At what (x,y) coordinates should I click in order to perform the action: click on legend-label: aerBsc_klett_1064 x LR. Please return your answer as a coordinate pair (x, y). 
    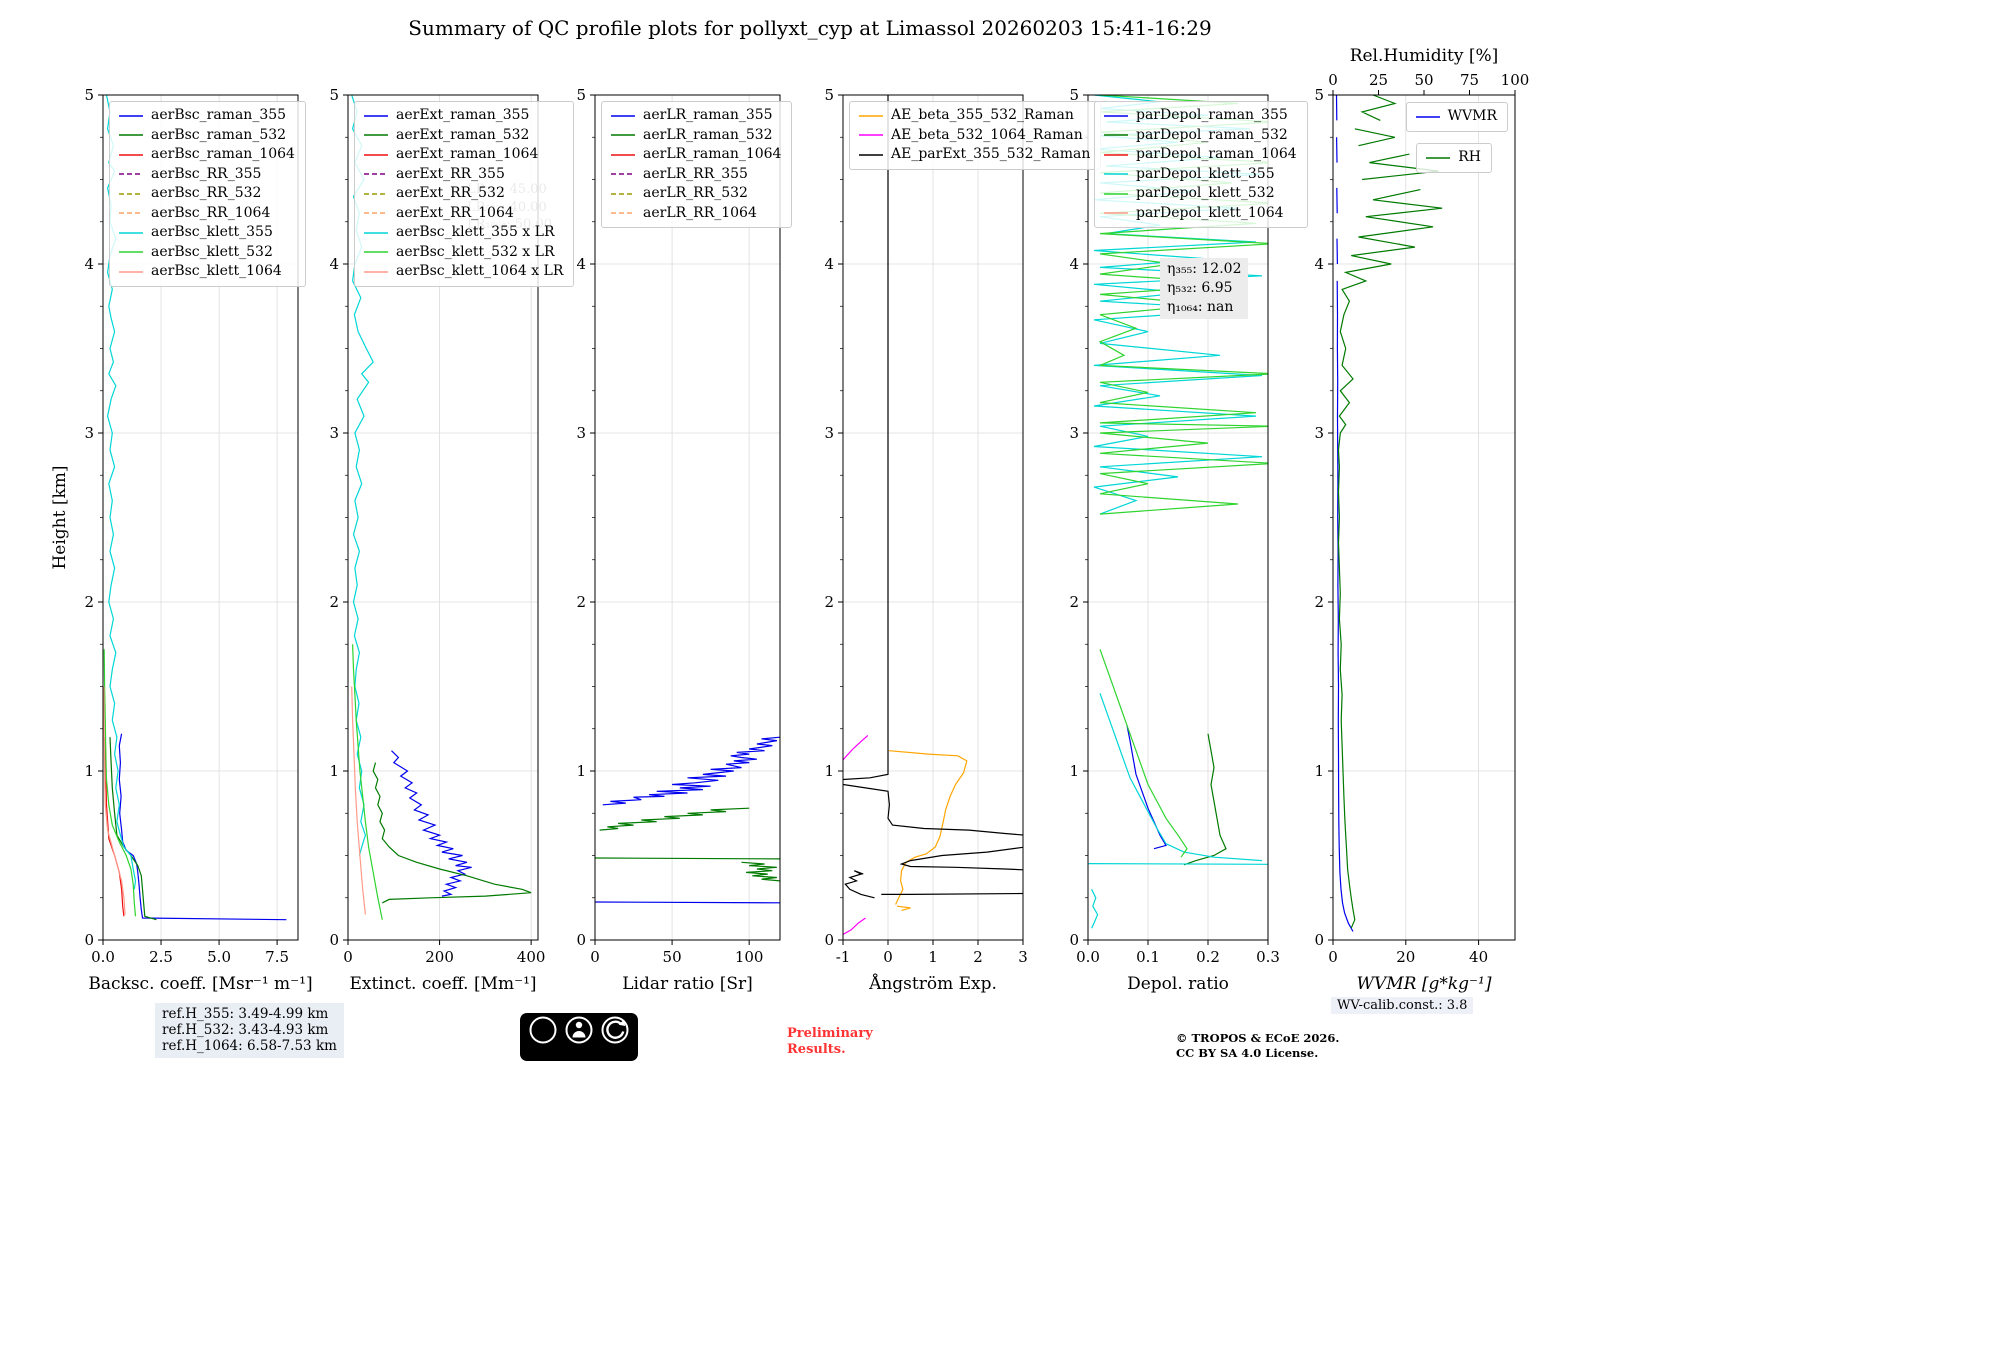
    Looking at the image, I should click on (480, 271).